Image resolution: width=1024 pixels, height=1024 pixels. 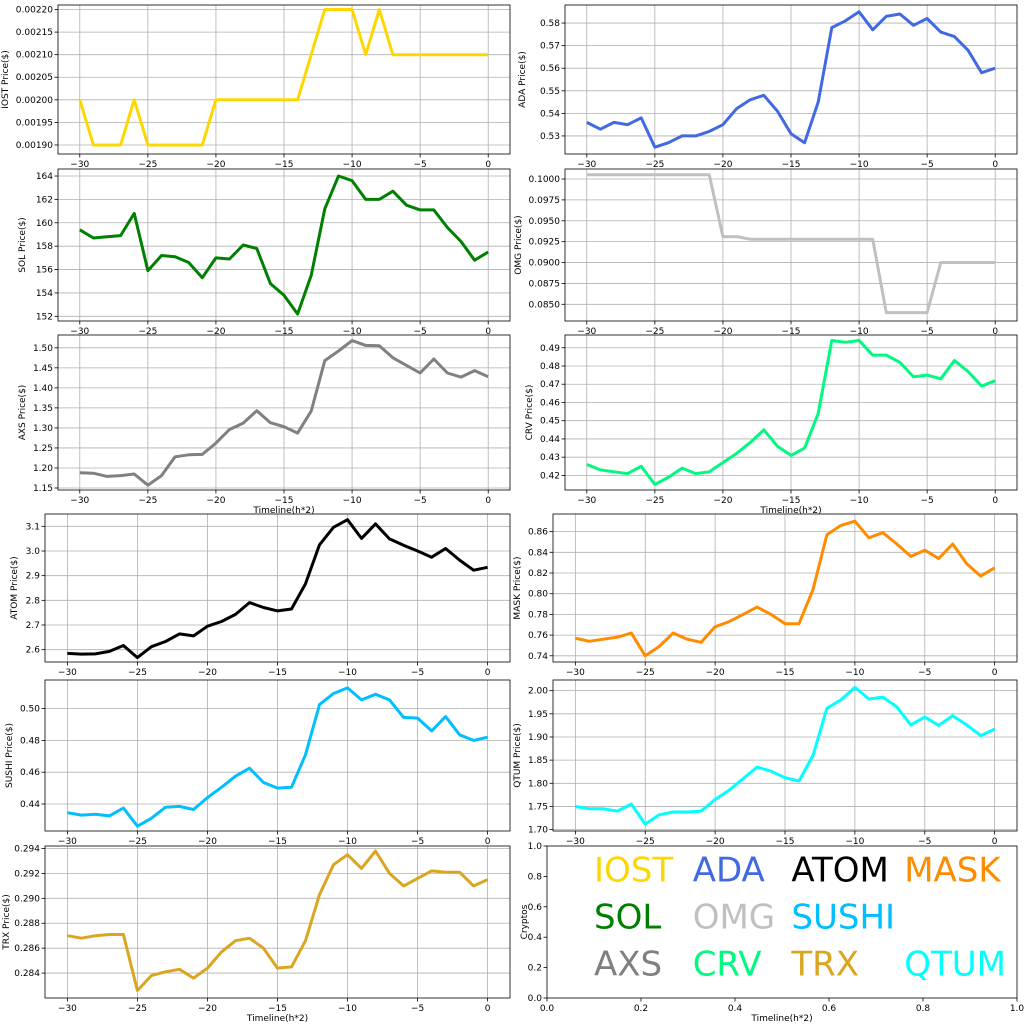 I want to click on y-tick-label: 0.54, so click(x=550, y=114).